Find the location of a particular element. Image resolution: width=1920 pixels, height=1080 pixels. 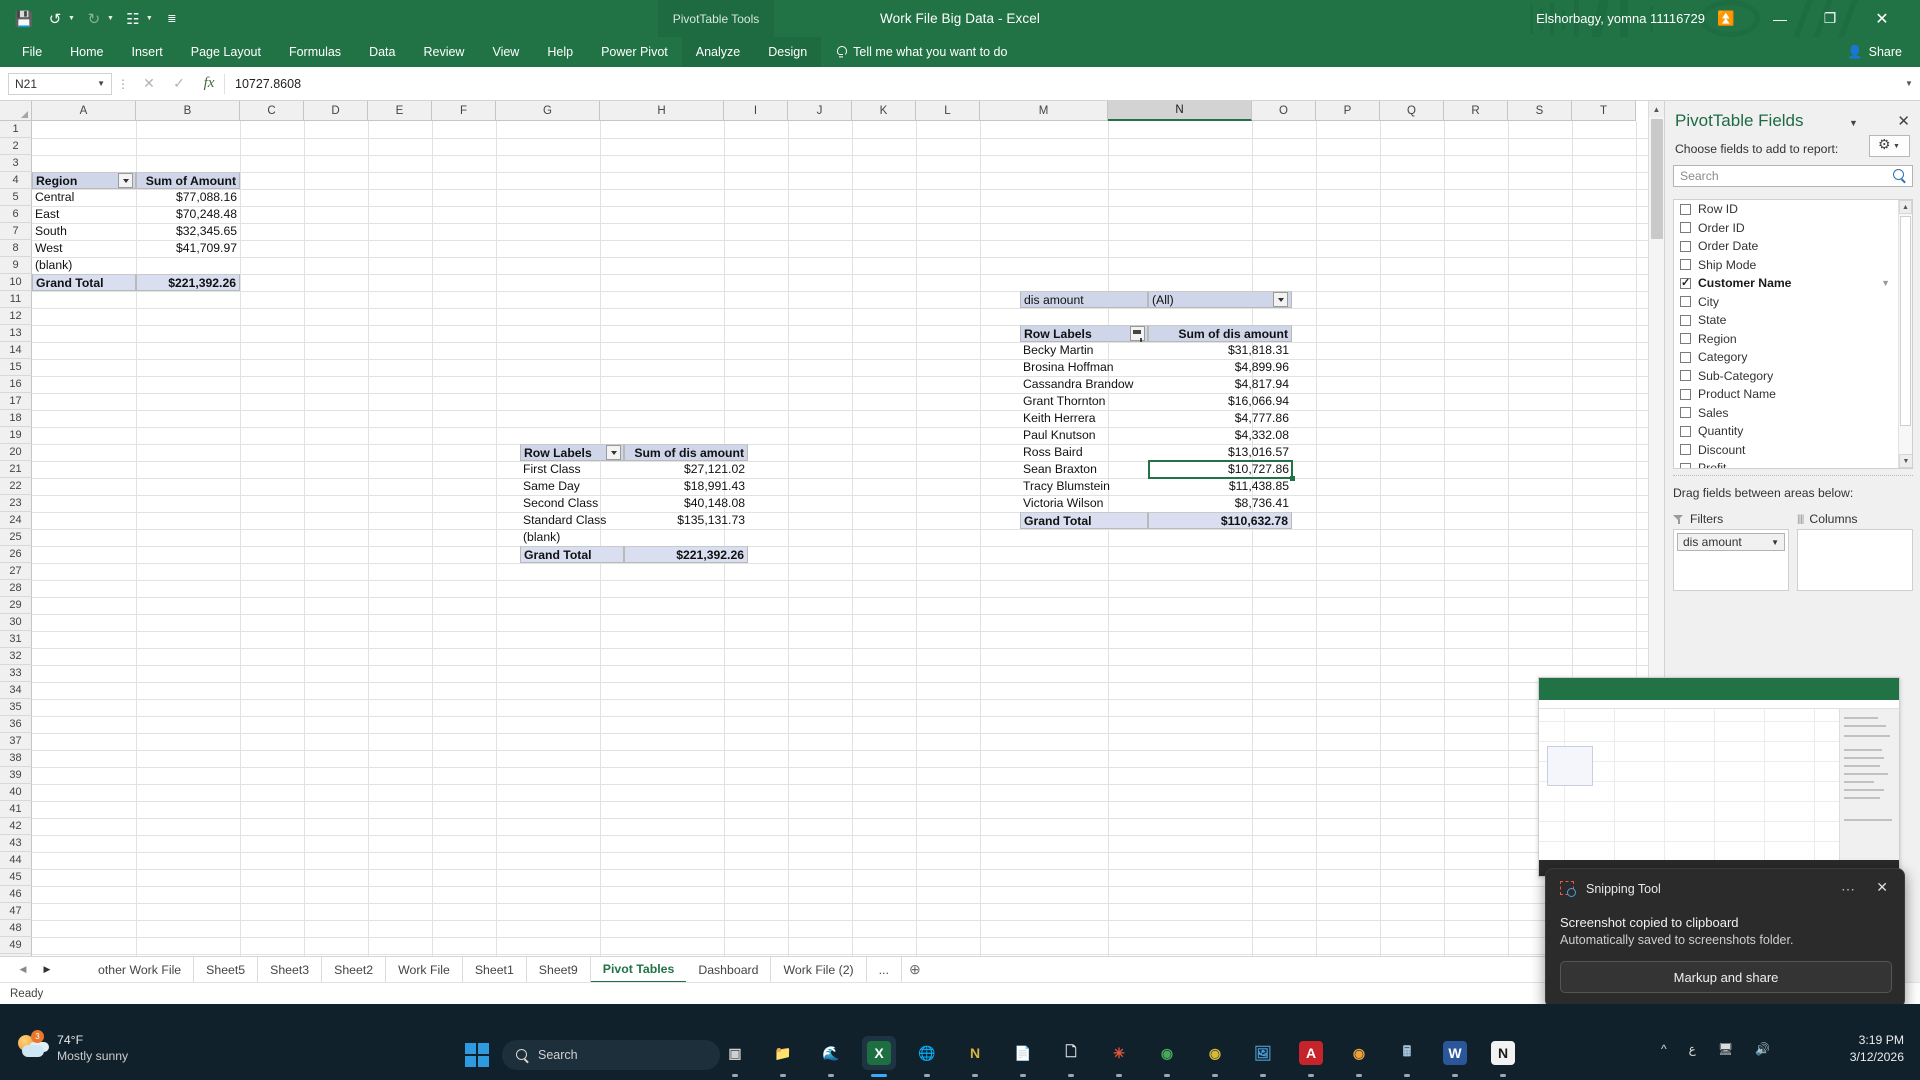

field-list-scrollbar: ▲ ▼ is located at coordinates (1905, 334).